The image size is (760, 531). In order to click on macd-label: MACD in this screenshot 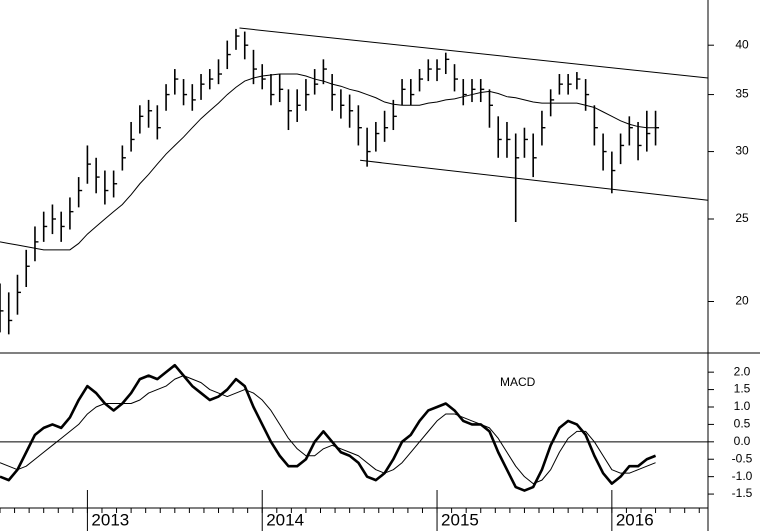, I will do `click(518, 382)`.